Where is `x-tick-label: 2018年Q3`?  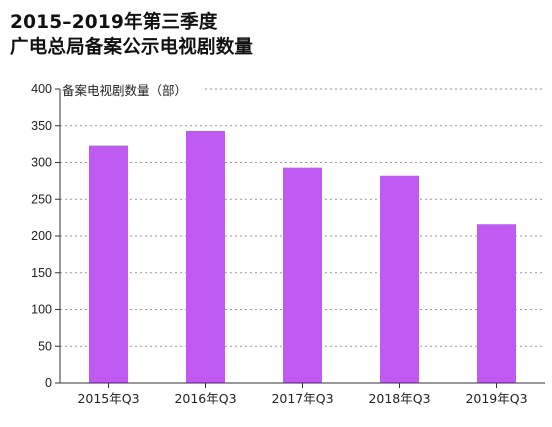 x-tick-label: 2018年Q3 is located at coordinates (399, 398).